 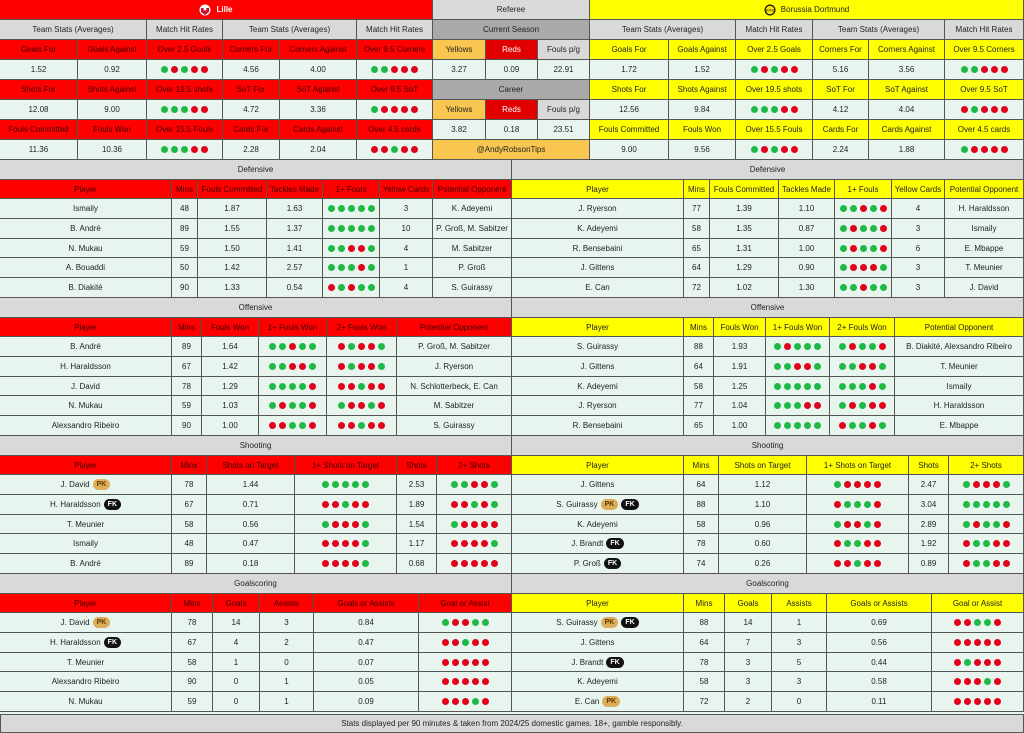 What do you see at coordinates (799, 603) in the screenshot?
I see `column-header: Assists` at bounding box center [799, 603].